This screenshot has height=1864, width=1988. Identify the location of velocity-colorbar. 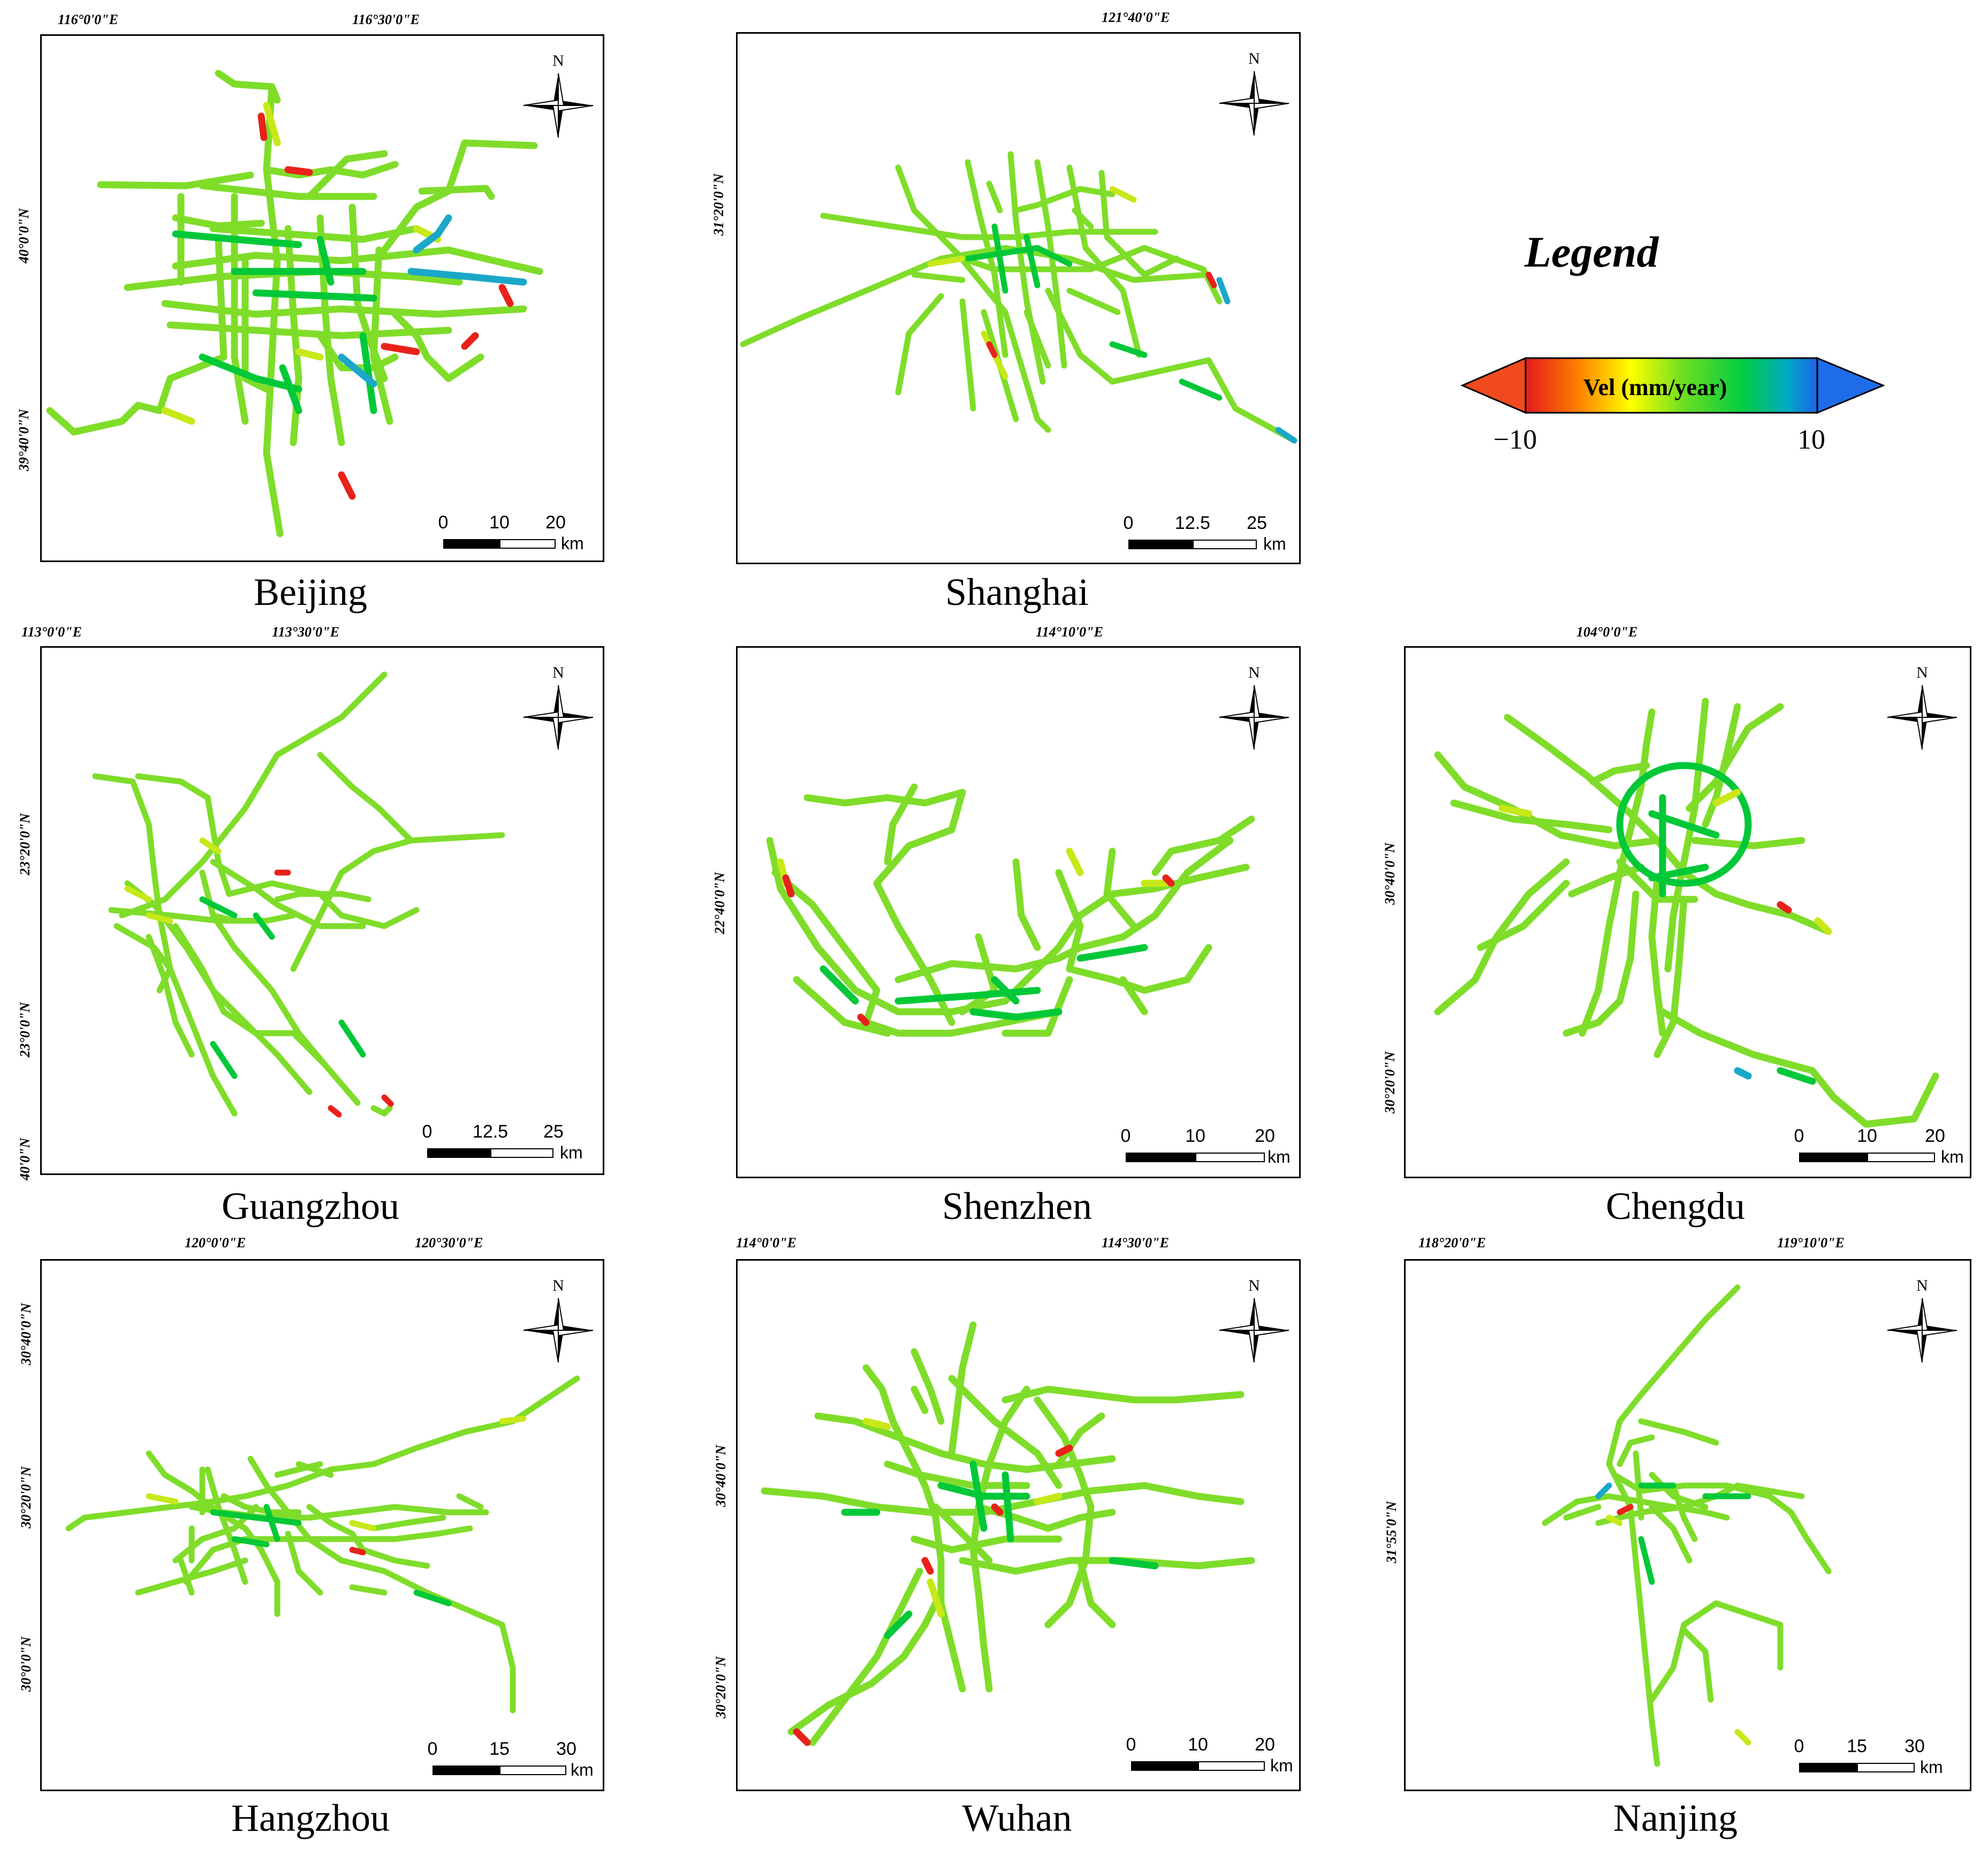
(1673, 386).